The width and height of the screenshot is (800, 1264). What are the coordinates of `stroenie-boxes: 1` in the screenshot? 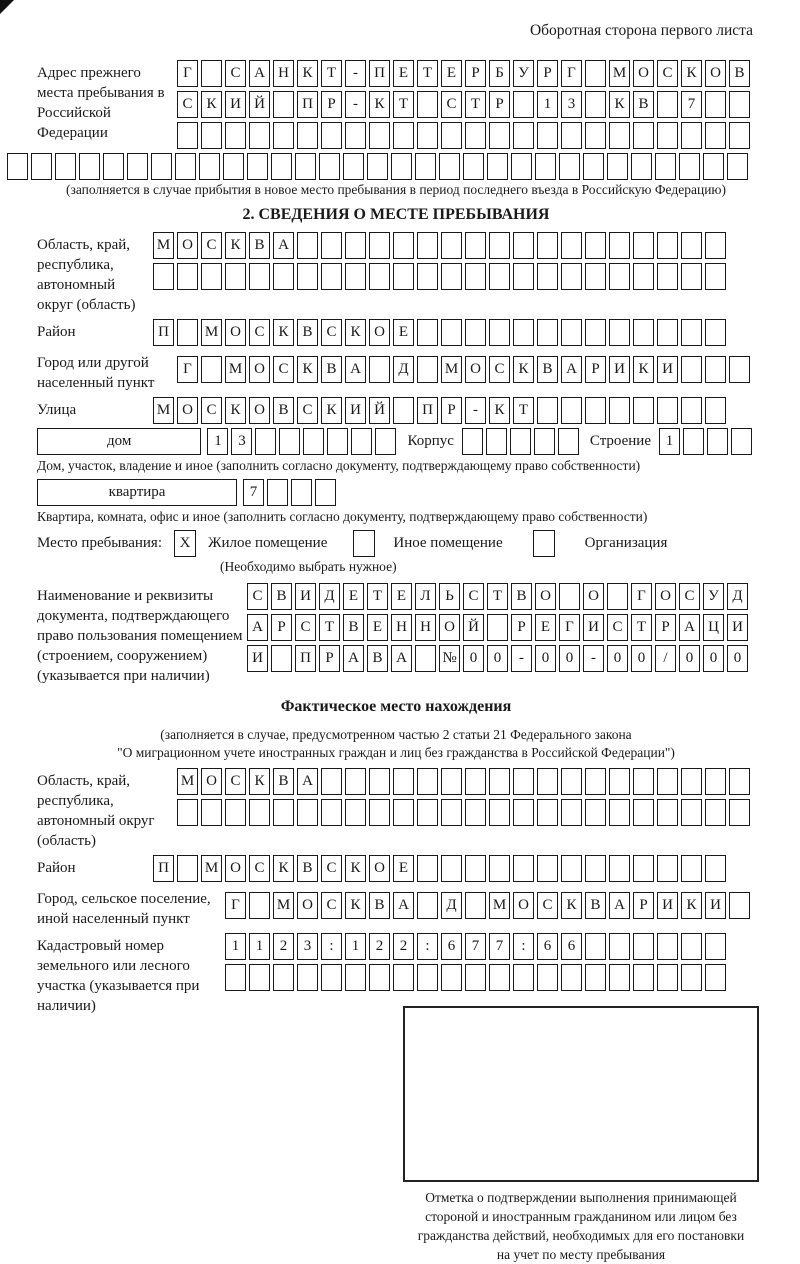 It's located at (707, 441).